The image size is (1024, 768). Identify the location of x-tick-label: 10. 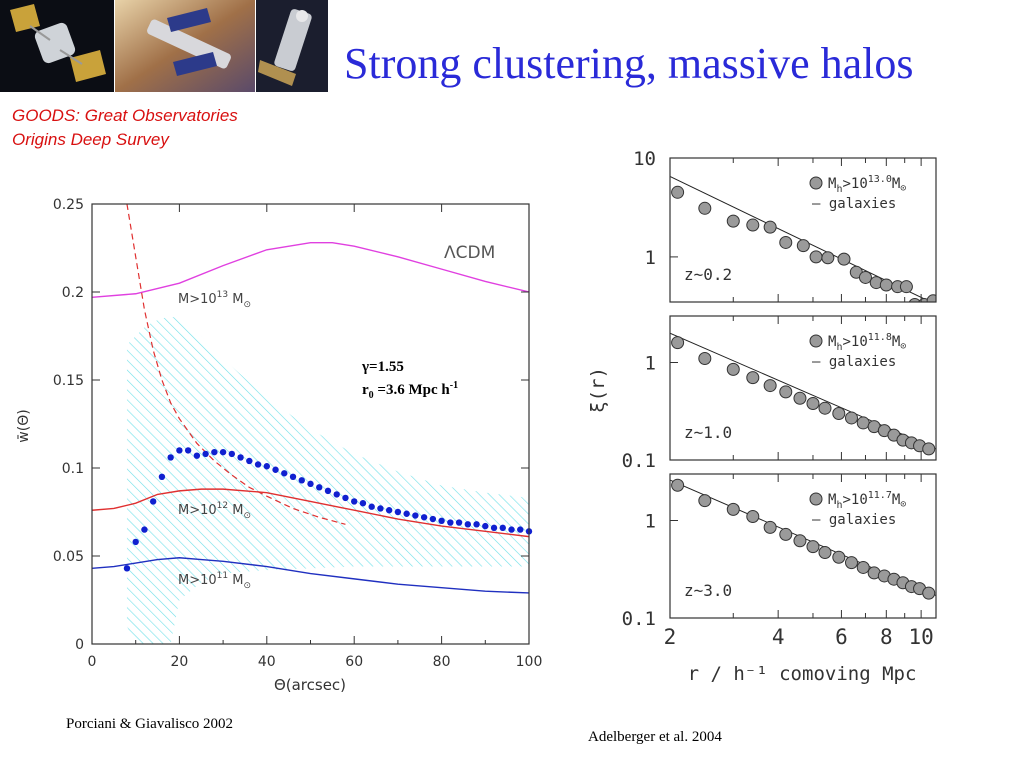
(920, 637).